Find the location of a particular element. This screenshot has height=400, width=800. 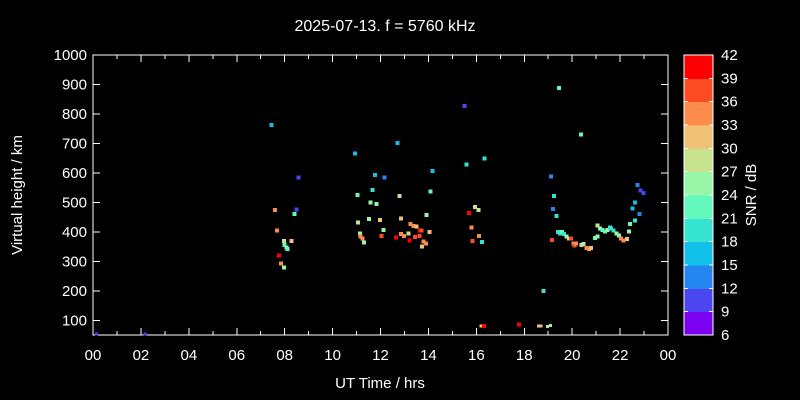

y-tick-label: 700 is located at coordinates (74, 143).